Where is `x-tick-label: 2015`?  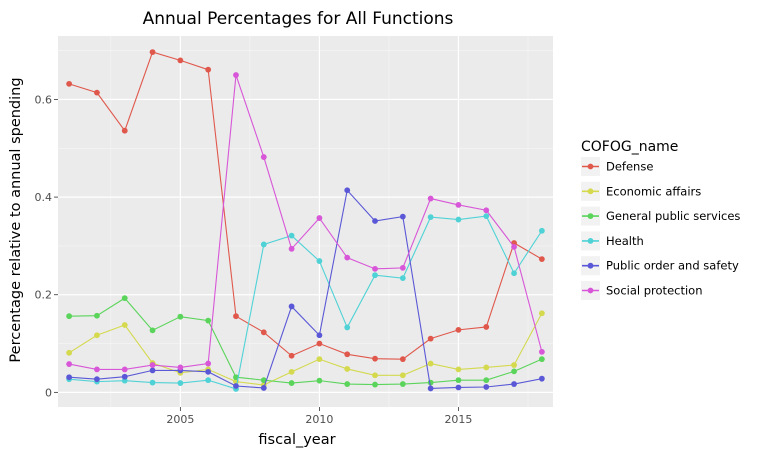 x-tick-label: 2015 is located at coordinates (458, 419).